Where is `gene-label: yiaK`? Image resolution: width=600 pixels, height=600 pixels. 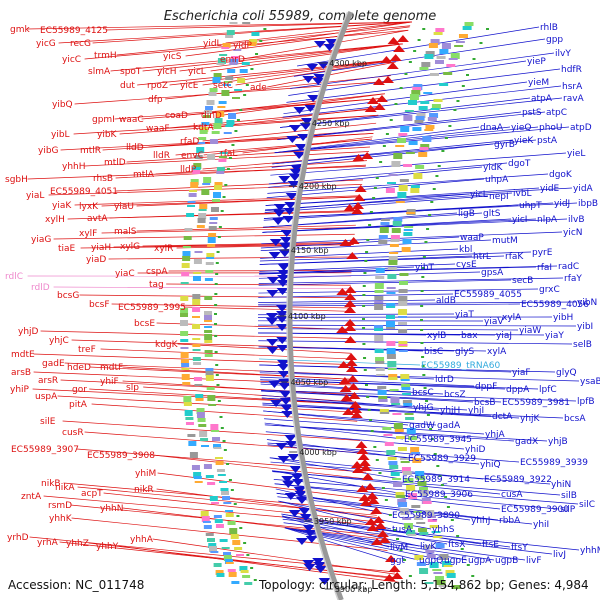
gene-label: yiaK is located at coordinates (62, 206).